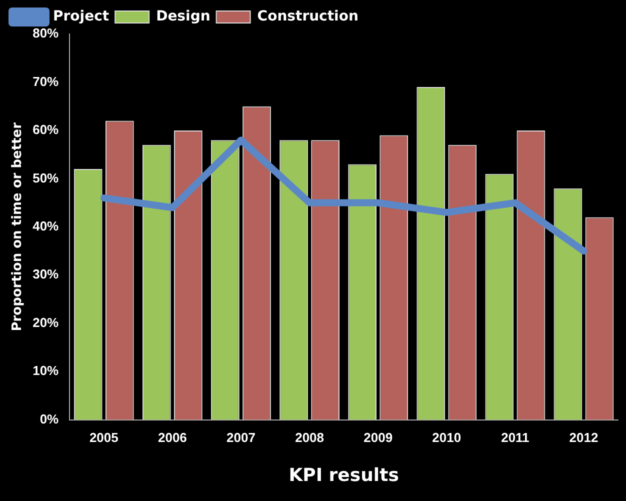 Image resolution: width=626 pixels, height=501 pixels. I want to click on x-tick-label: 2005, so click(103, 438).